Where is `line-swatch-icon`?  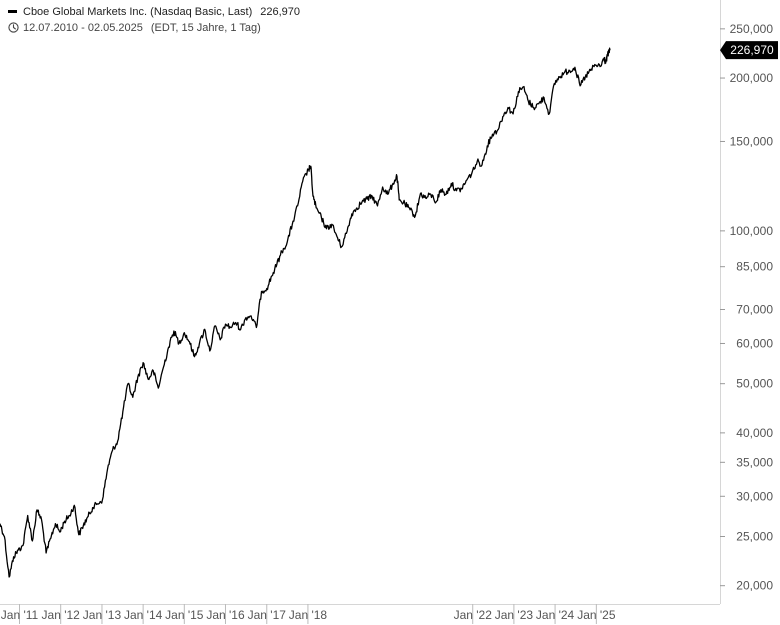 line-swatch-icon is located at coordinates (12, 11).